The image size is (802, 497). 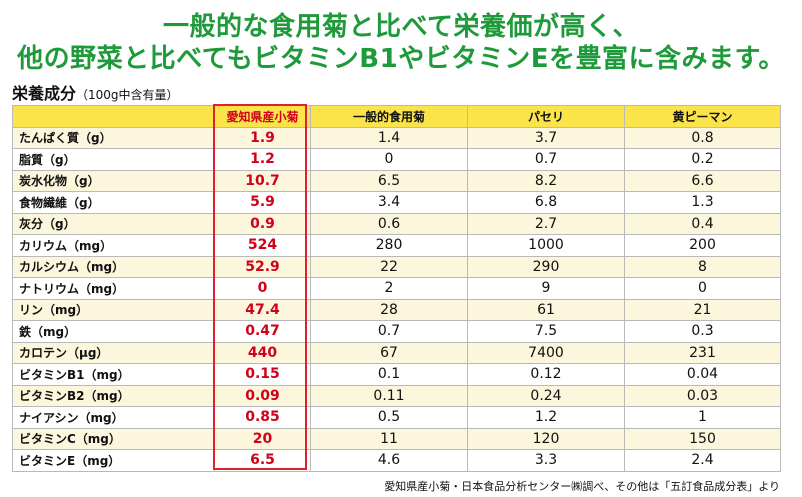 I want to click on value-general-chrysanthemum: 4.6, so click(x=389, y=460).